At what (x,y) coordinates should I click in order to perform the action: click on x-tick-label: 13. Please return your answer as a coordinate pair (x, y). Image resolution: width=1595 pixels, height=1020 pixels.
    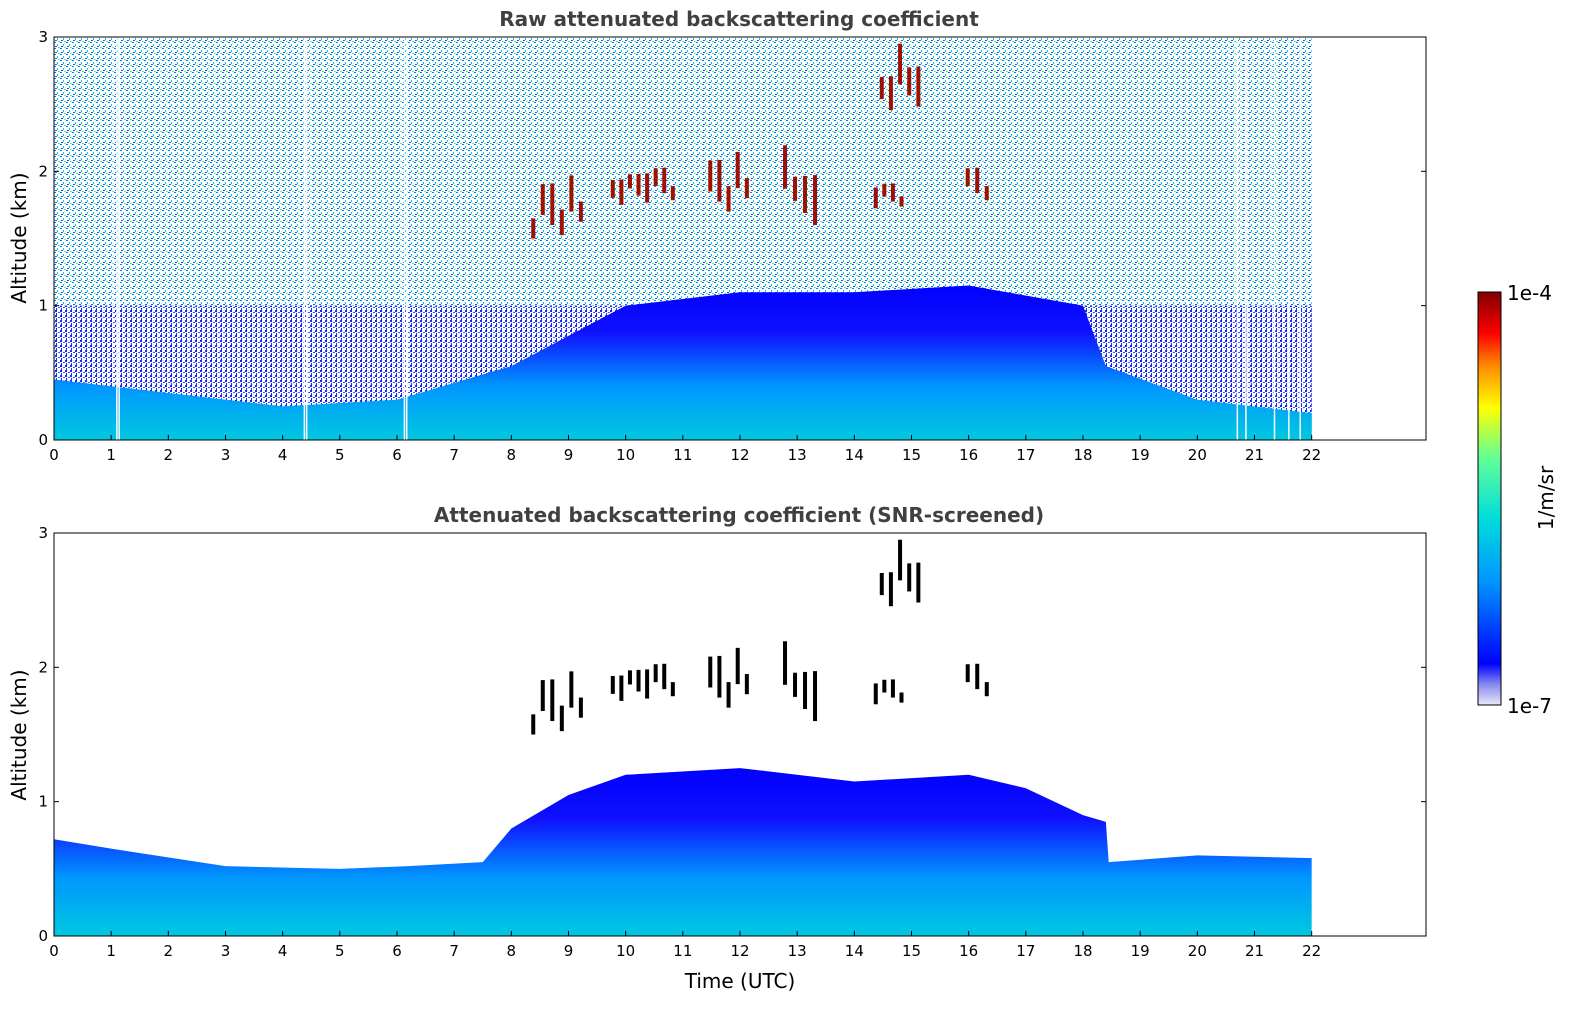
    Looking at the image, I should click on (797, 951).